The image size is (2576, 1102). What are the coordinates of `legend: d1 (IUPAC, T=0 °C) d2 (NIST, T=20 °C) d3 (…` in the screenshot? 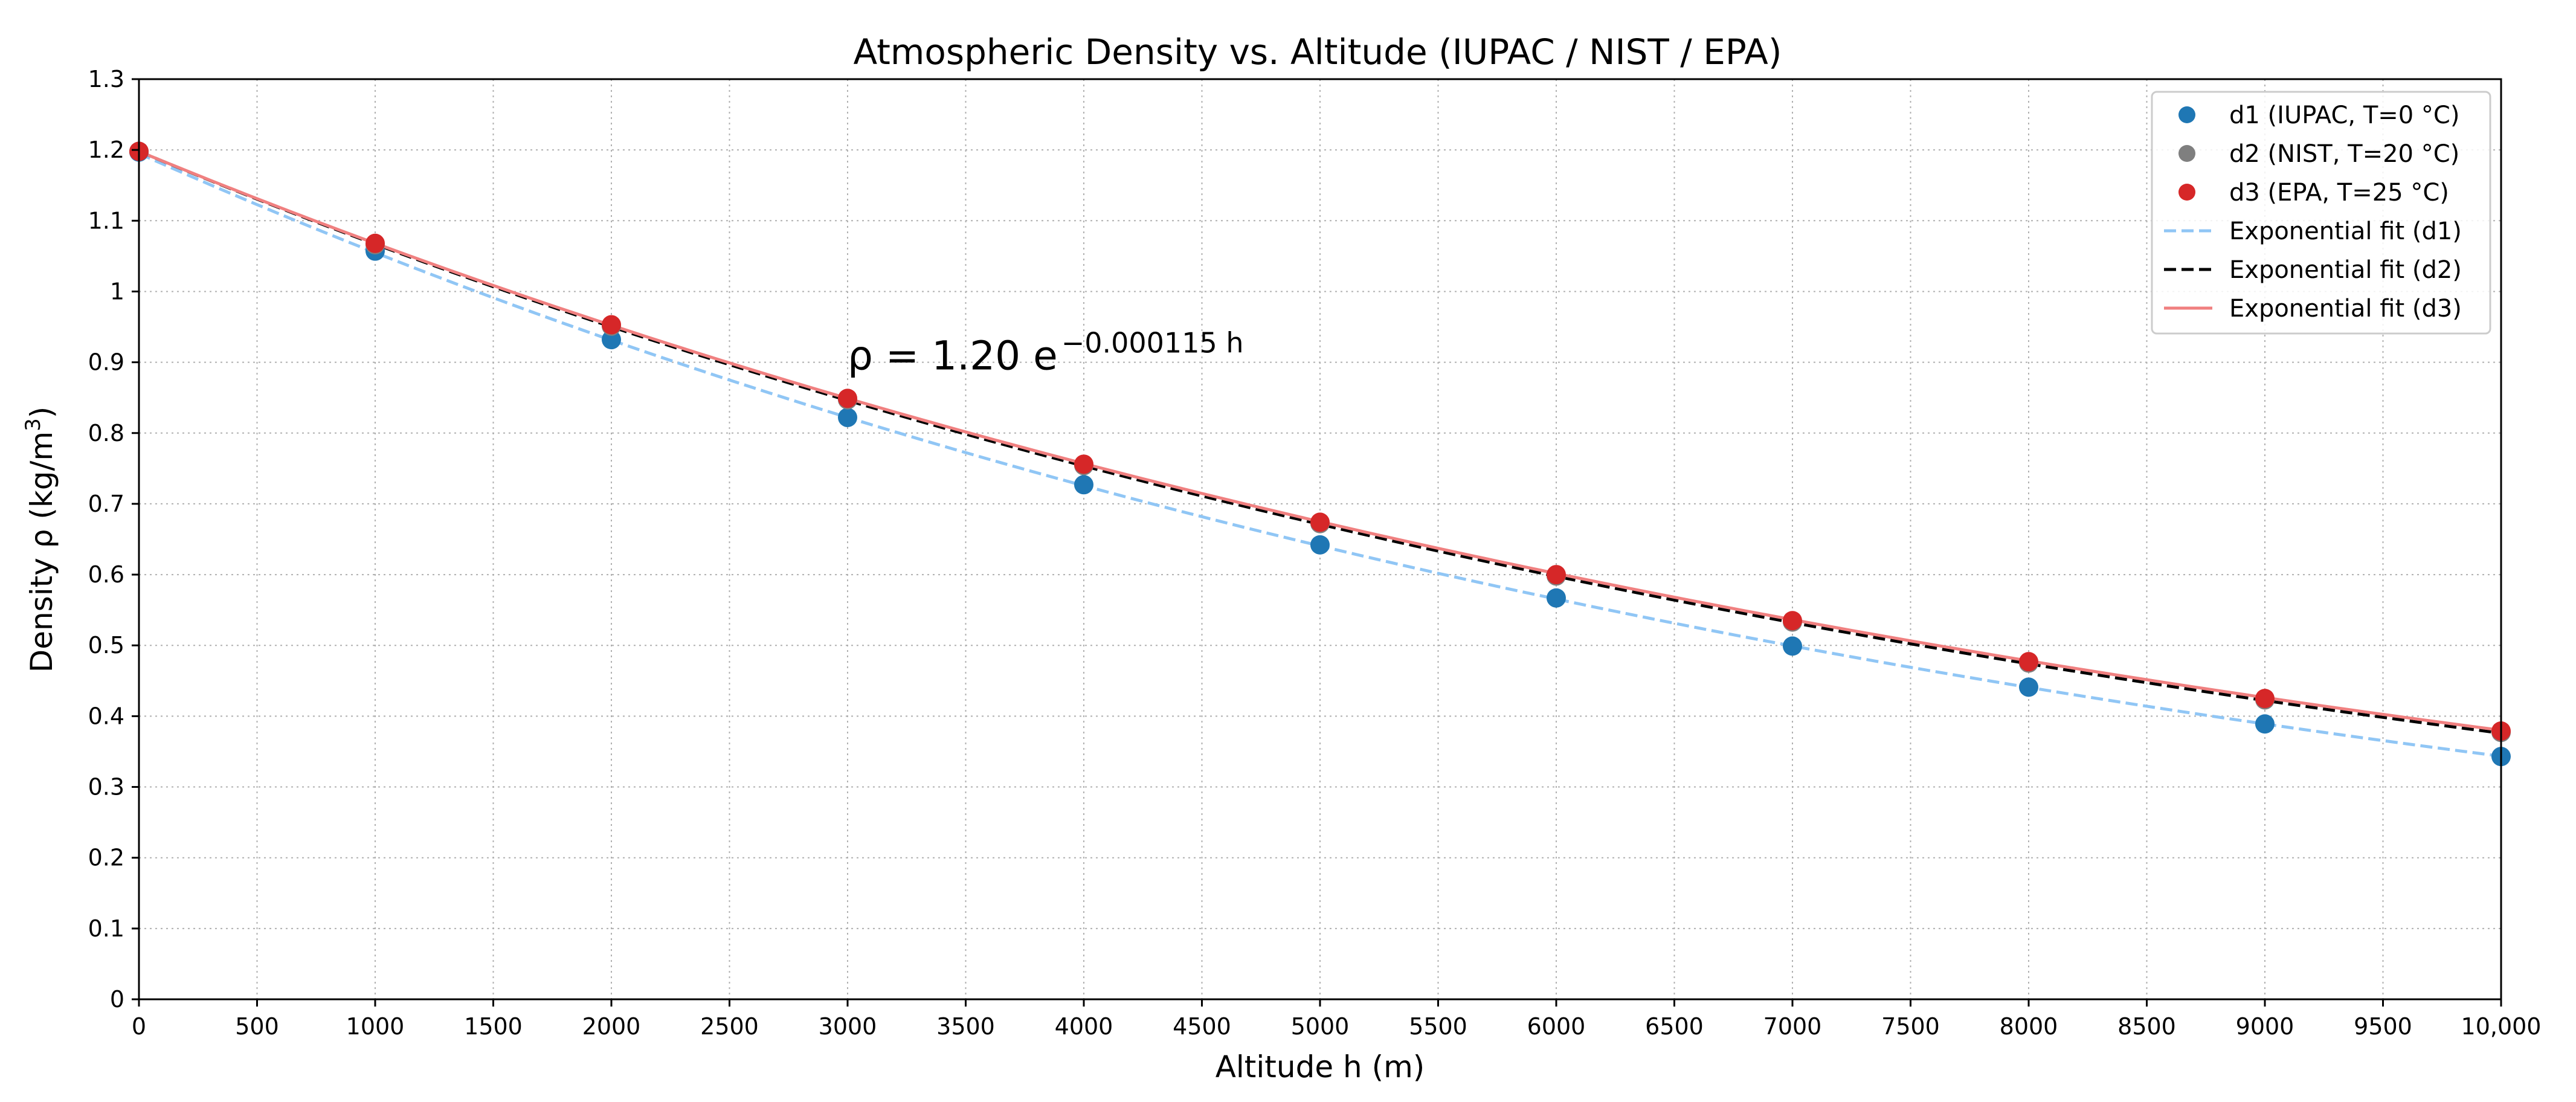 It's located at (2321, 213).